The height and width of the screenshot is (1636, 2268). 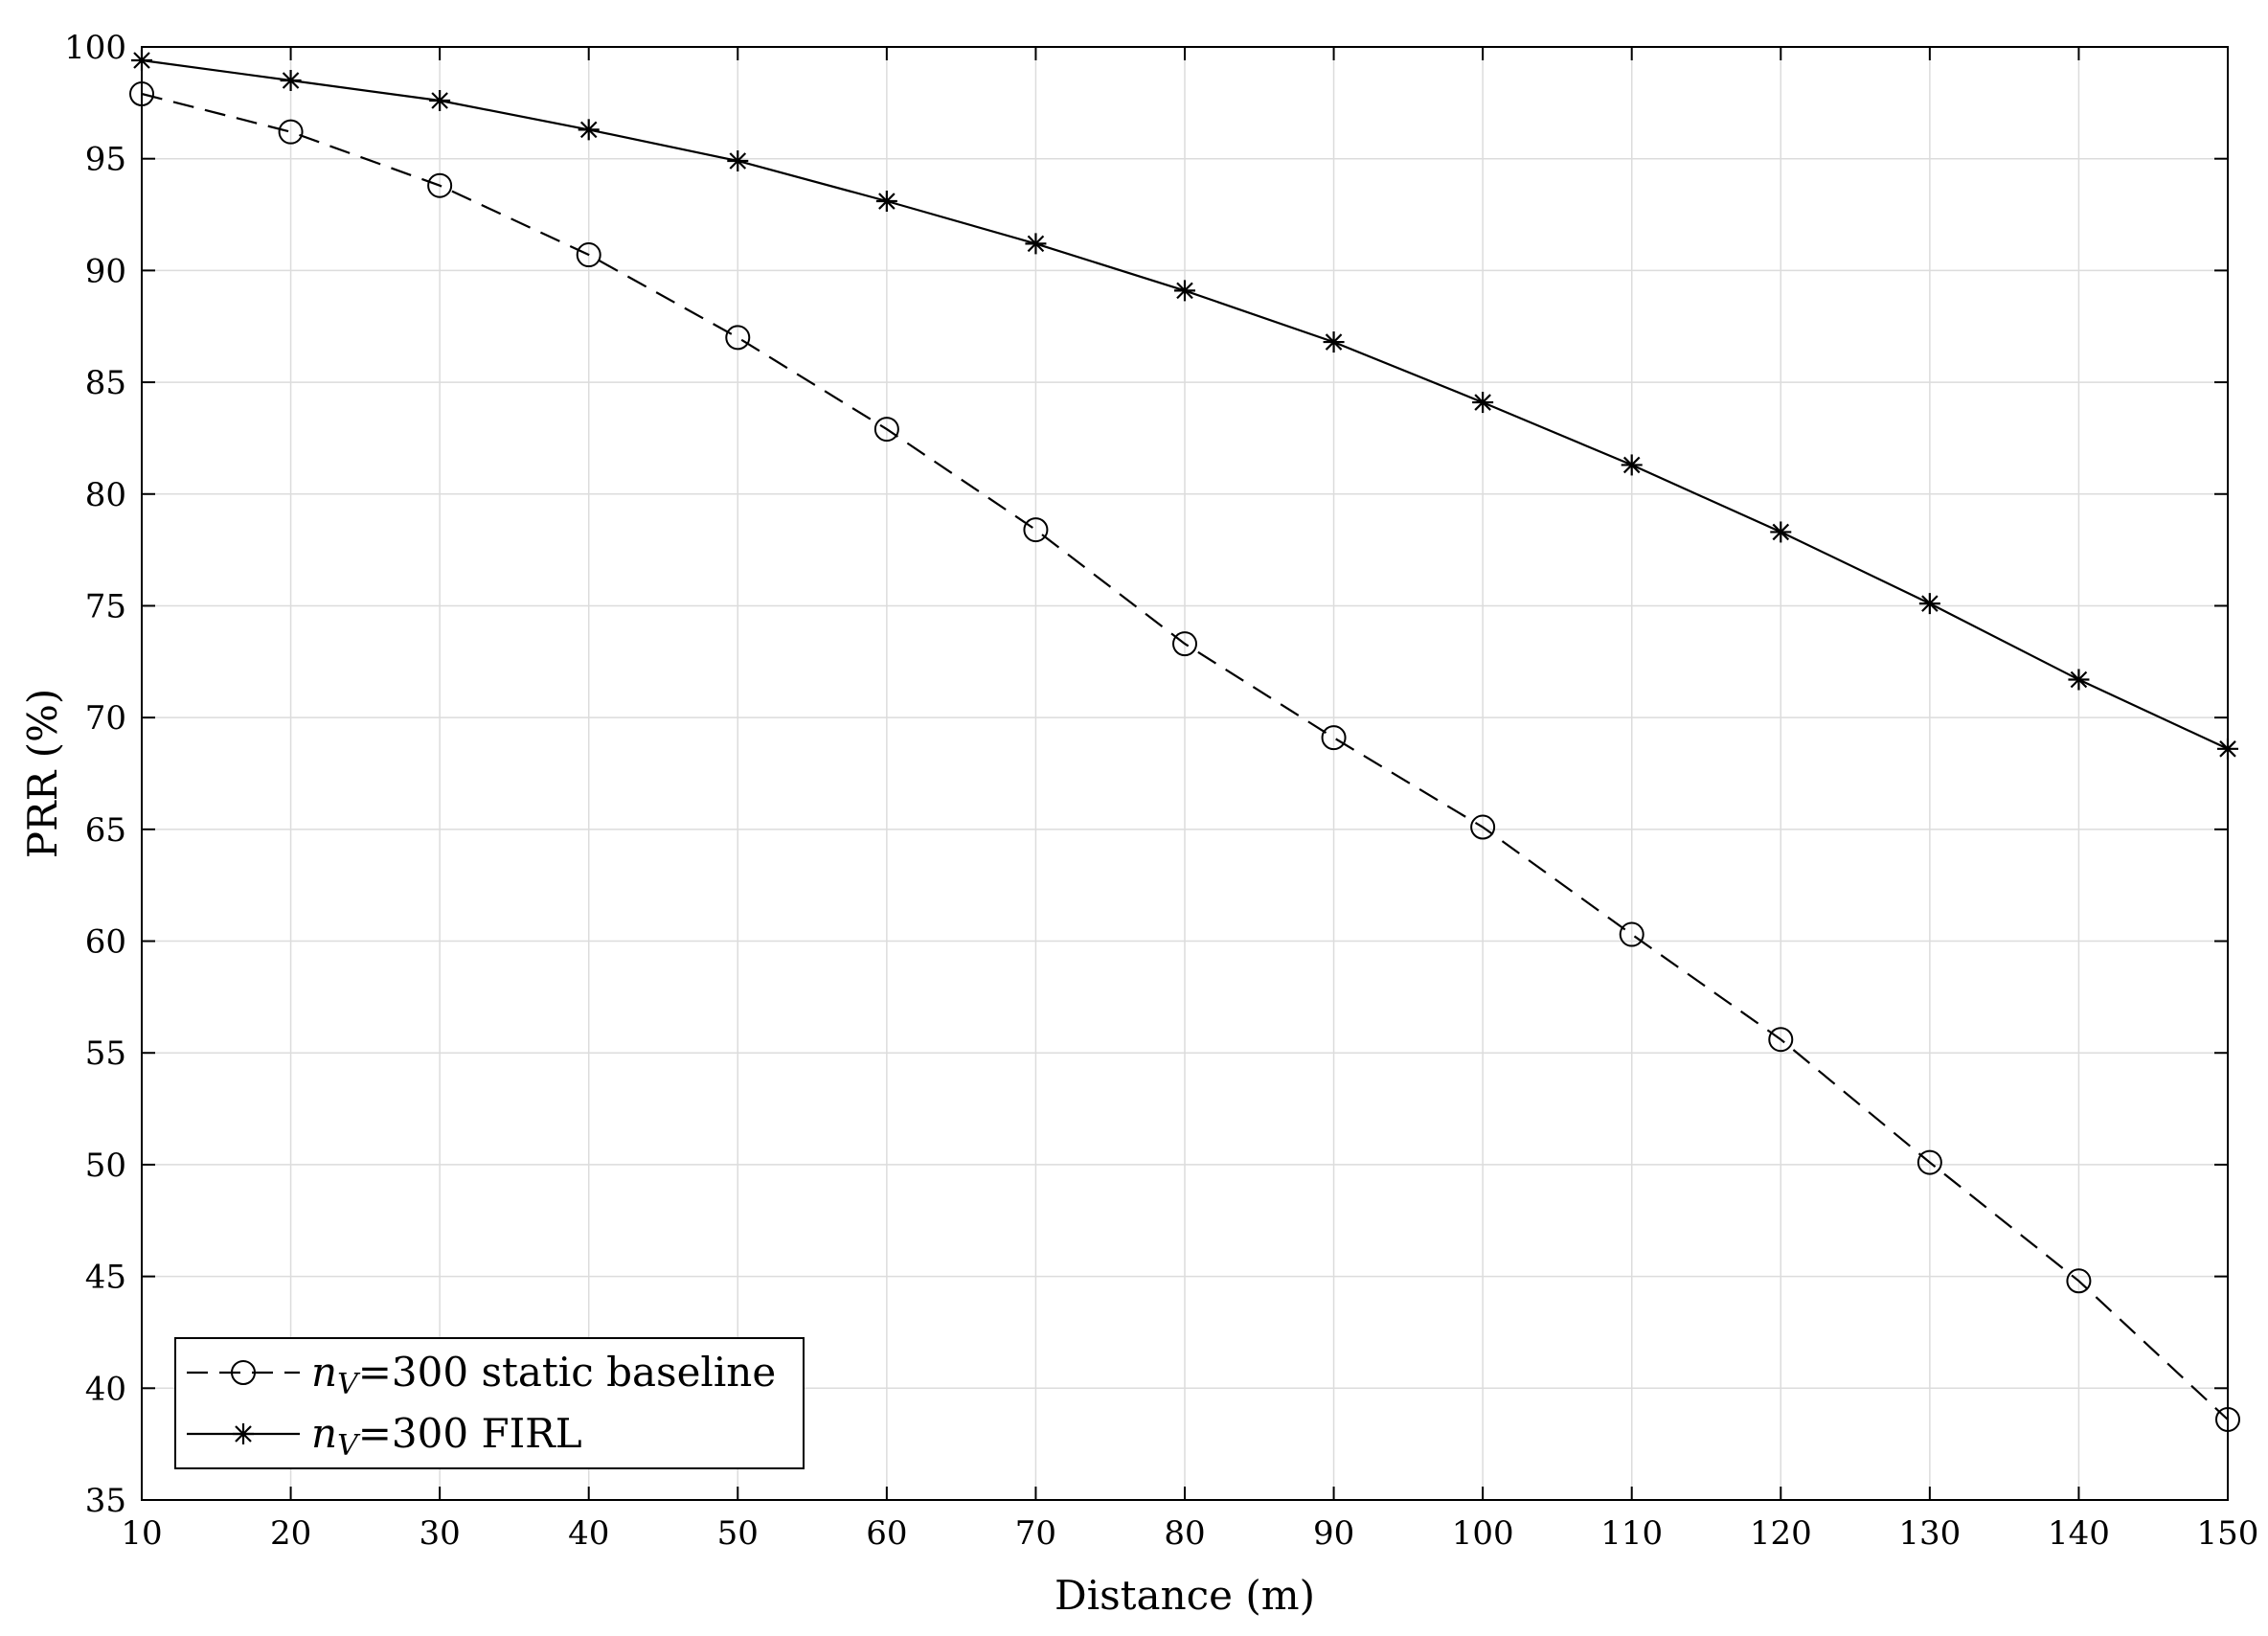 I want to click on x-tick-label: 20, so click(x=290, y=1534).